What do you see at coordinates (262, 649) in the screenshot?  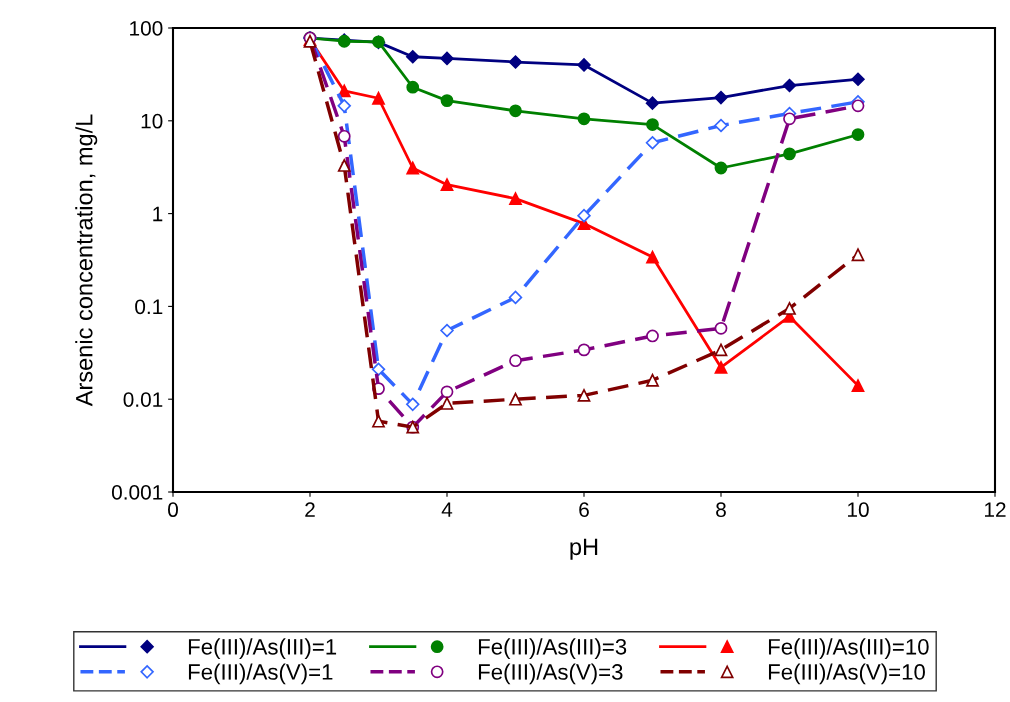 I see `legend-label: Fe(III)/As(III)=1` at bounding box center [262, 649].